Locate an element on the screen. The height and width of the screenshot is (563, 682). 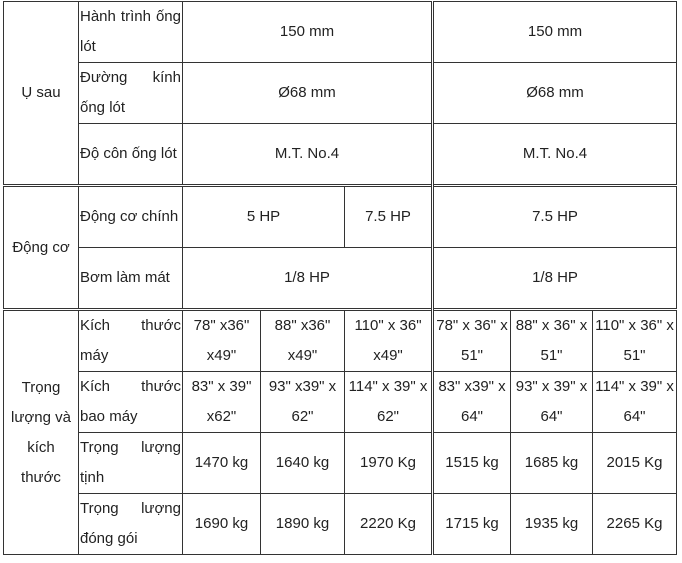
row-label: Kích thước máy is located at coordinates (130, 340).